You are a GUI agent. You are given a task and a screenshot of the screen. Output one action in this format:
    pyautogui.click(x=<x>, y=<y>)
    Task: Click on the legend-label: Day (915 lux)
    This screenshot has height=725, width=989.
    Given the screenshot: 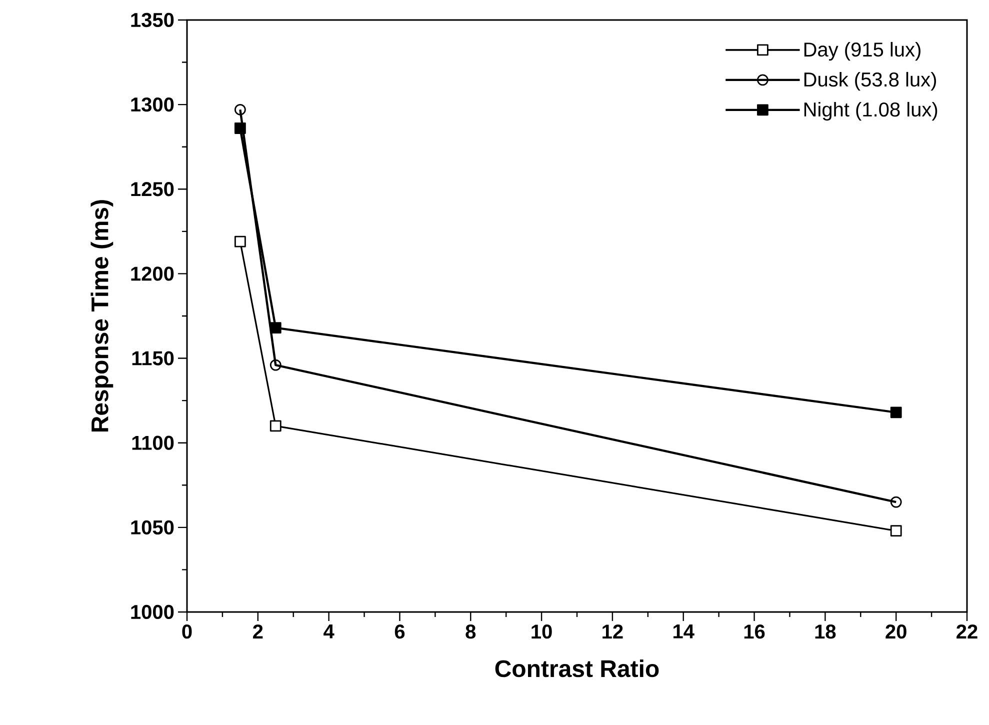 What is the action you would take?
    pyautogui.click(x=862, y=51)
    